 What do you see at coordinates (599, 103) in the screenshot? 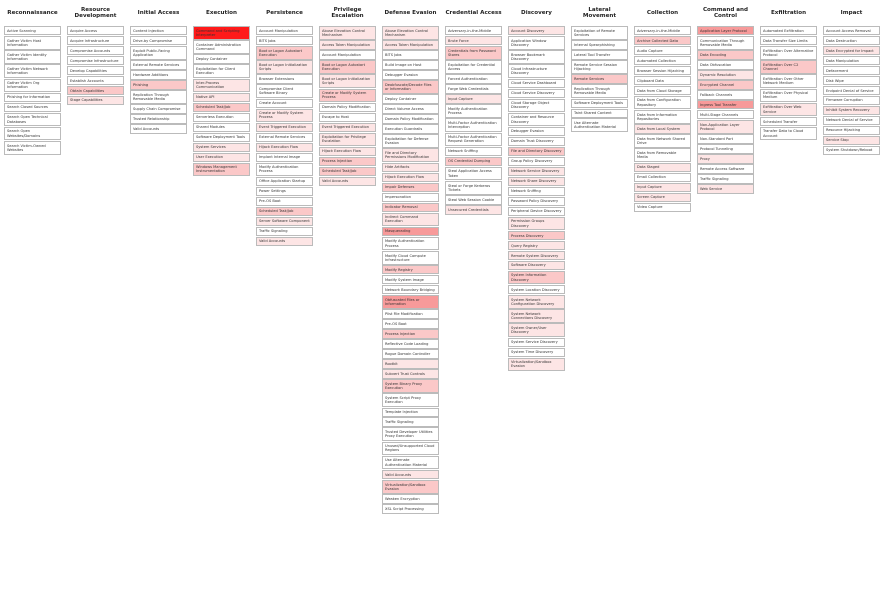
I see `technique-cell: Software Deployment Tools` at bounding box center [599, 103].